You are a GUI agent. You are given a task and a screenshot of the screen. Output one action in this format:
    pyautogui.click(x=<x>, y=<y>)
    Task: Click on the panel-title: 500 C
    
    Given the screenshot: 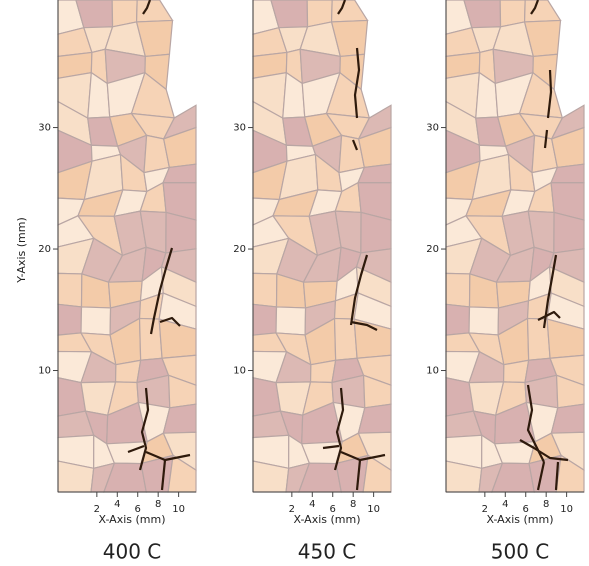 What is the action you would take?
    pyautogui.click(x=520, y=552)
    